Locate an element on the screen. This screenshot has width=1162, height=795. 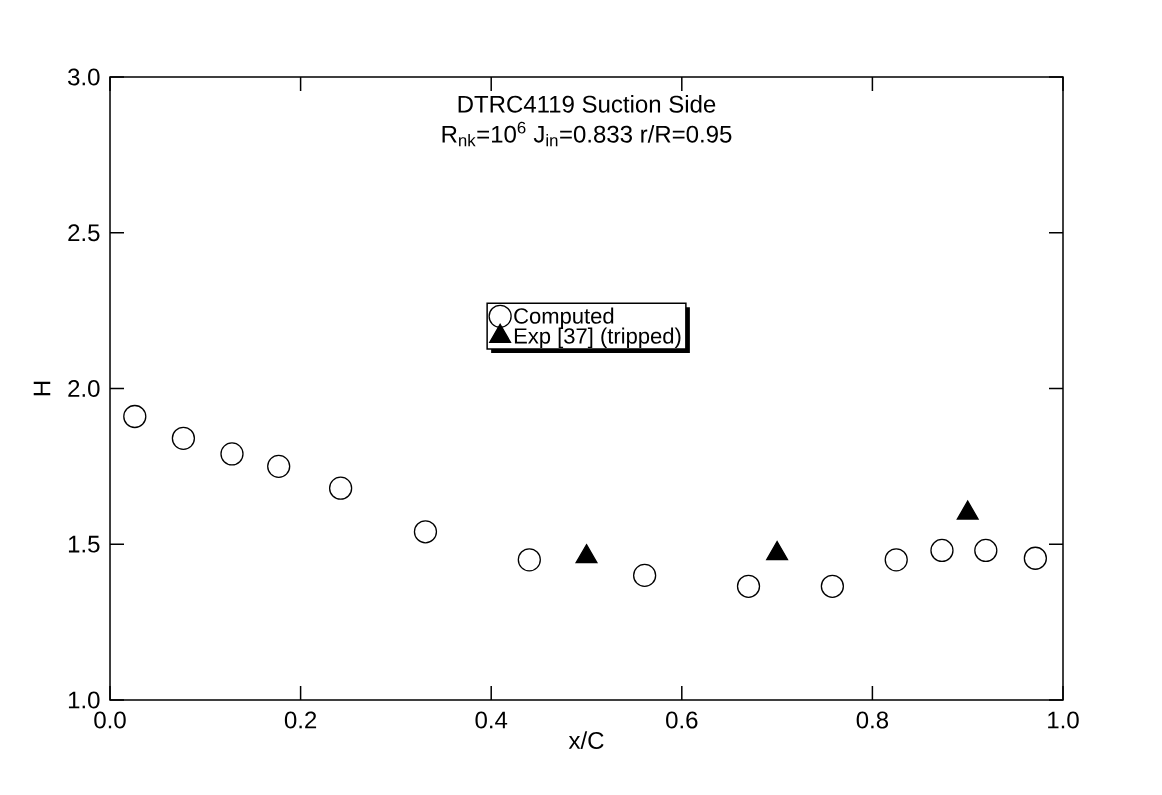
x-tick-label: 0.2 is located at coordinates (300, 720).